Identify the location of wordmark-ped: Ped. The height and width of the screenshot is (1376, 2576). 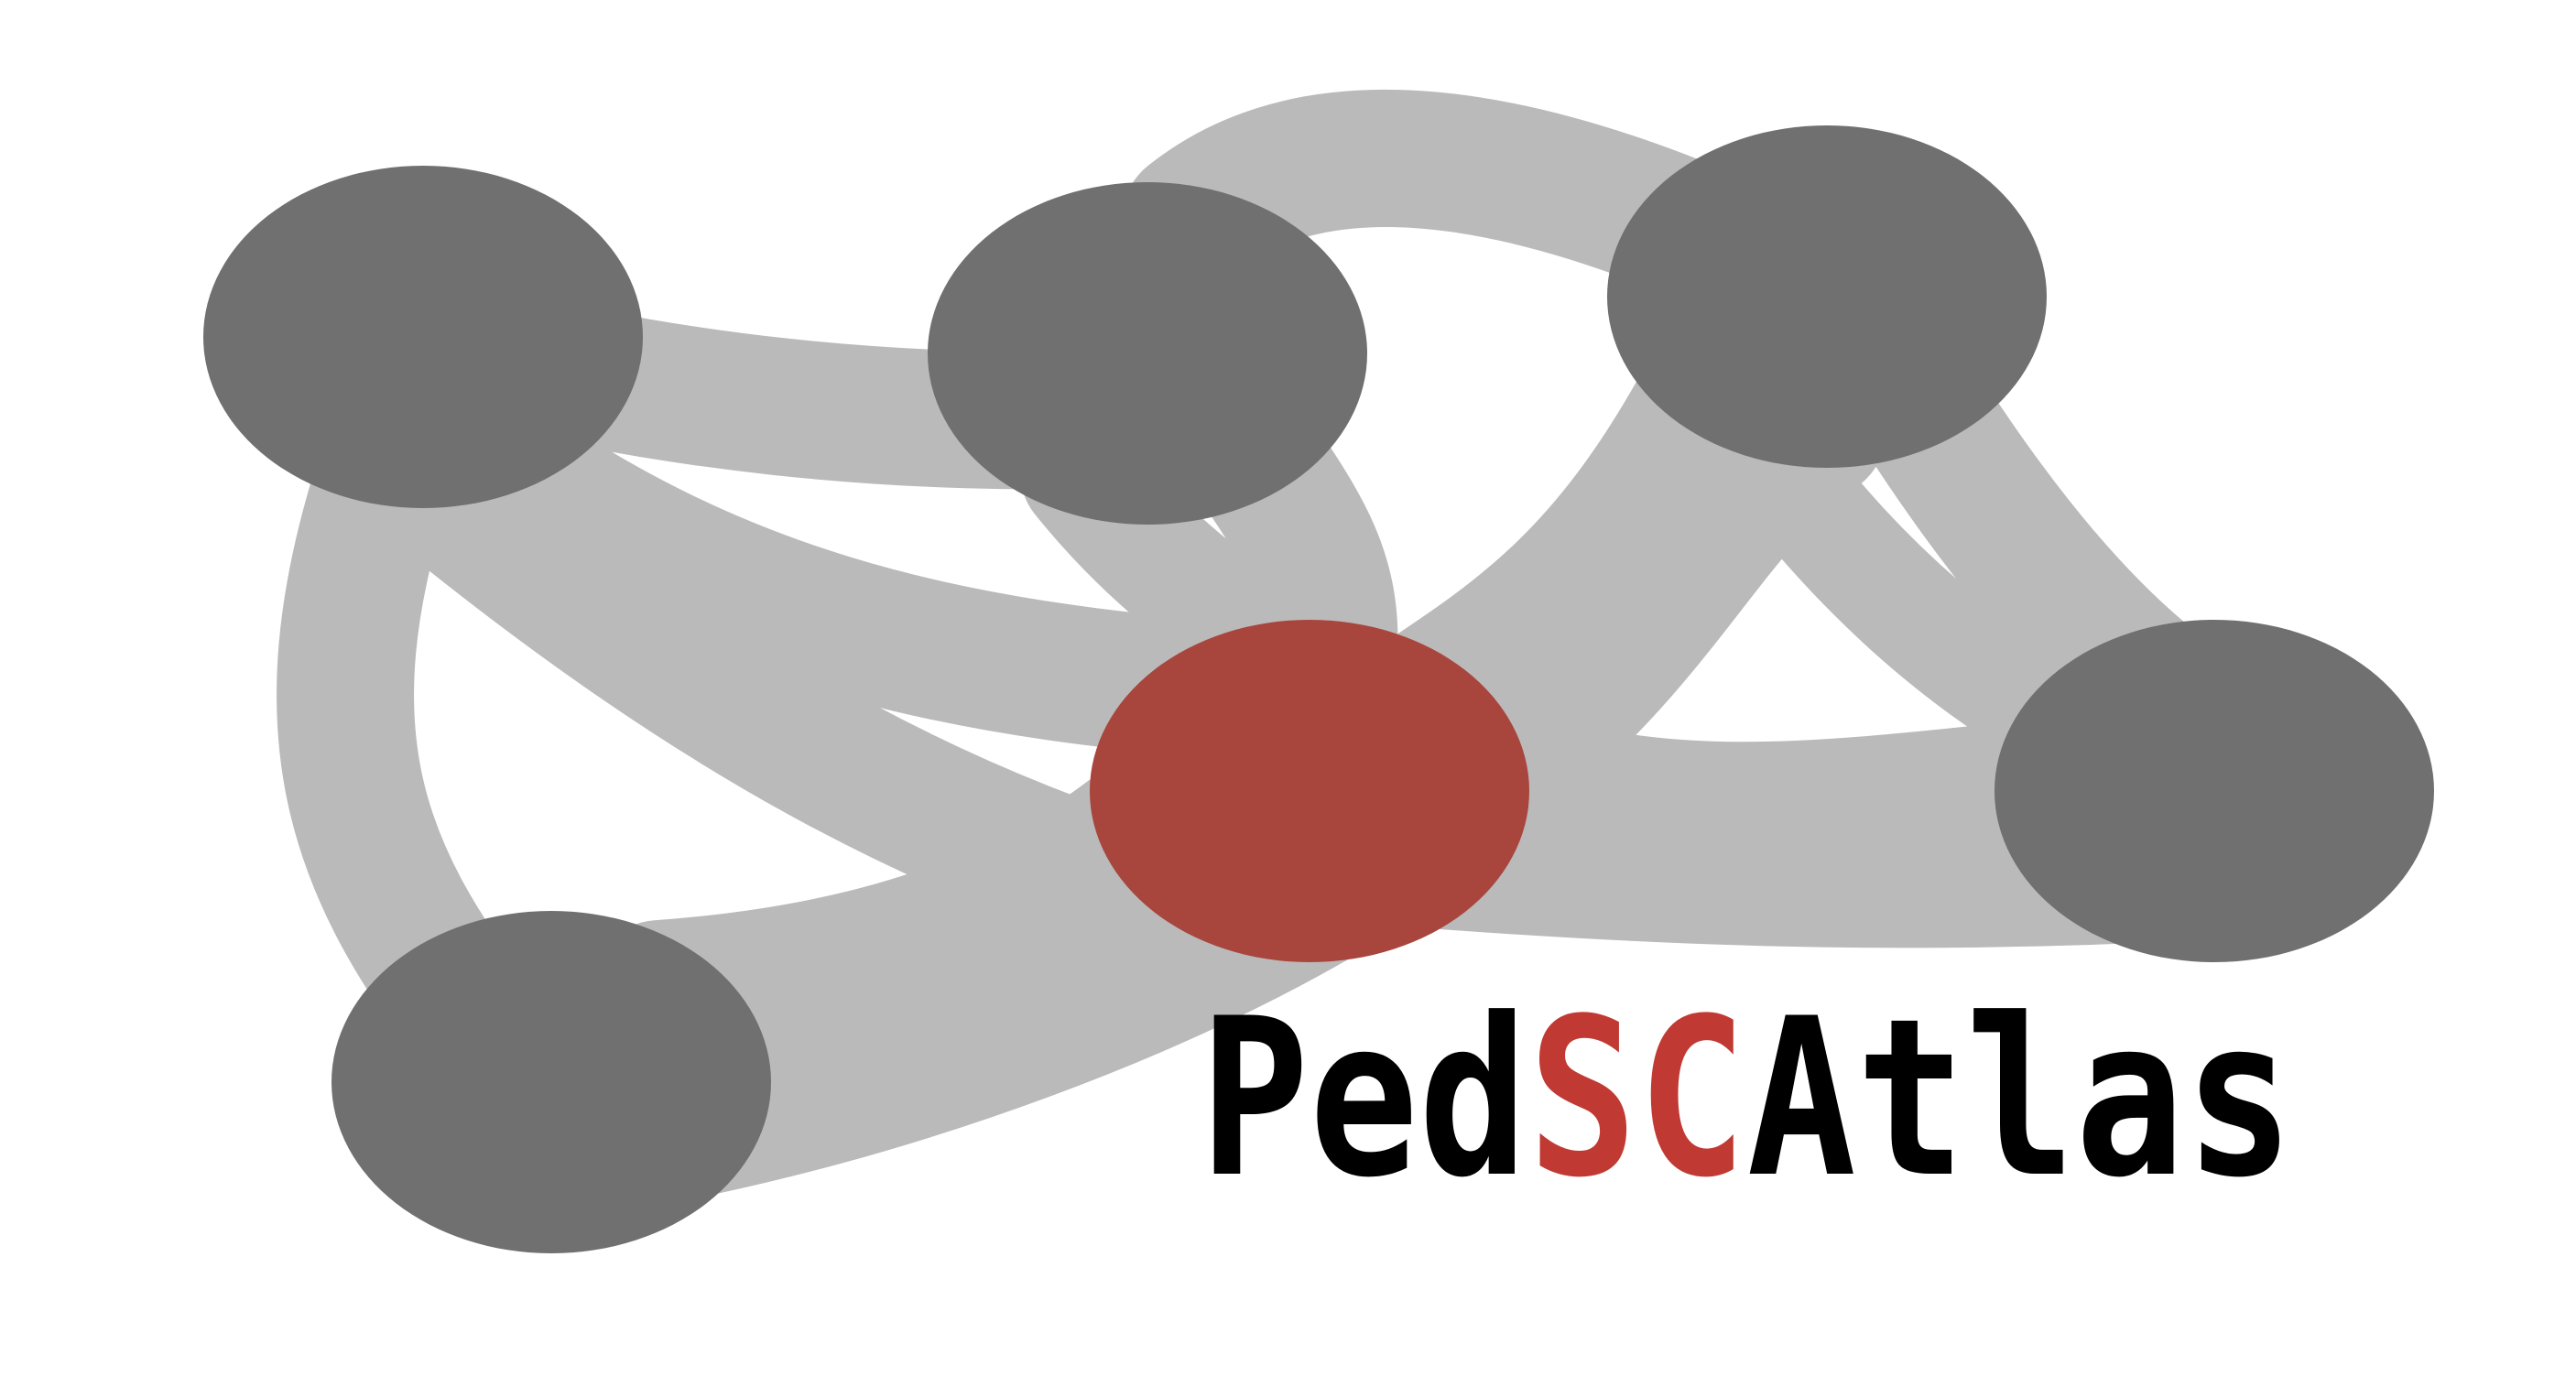
(1364, 1099).